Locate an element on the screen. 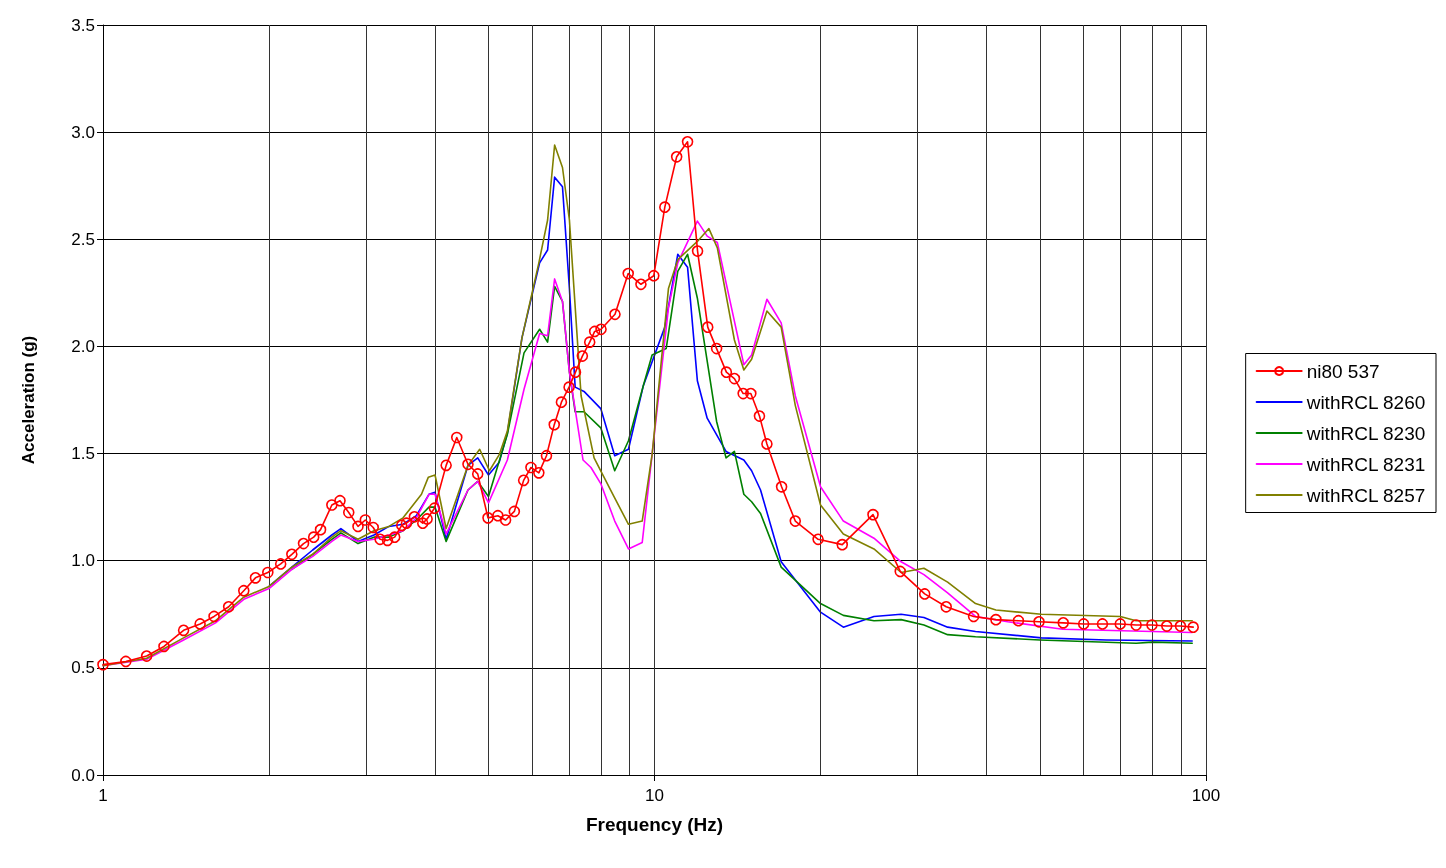 The width and height of the screenshot is (1446, 868). x-axis-title: Frequency (Hz) is located at coordinates (654, 824).